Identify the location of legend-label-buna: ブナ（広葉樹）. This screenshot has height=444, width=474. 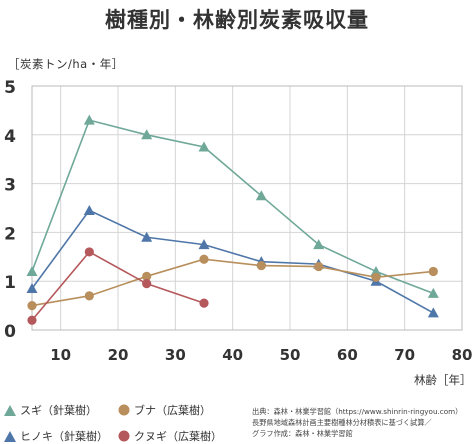
(172, 410).